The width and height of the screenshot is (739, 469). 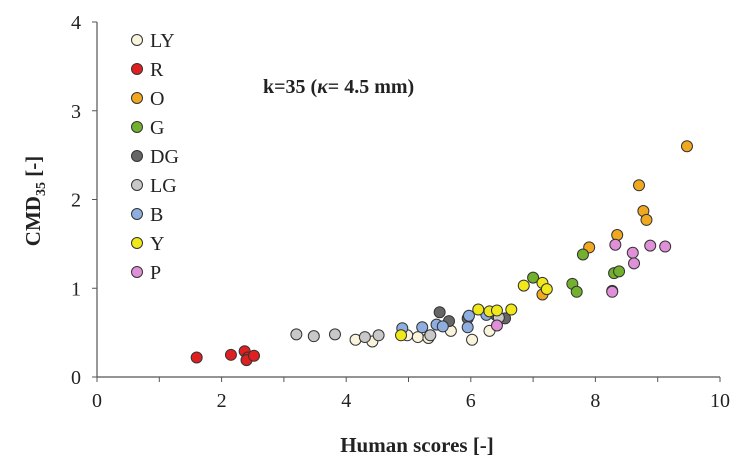 What do you see at coordinates (155, 273) in the screenshot?
I see `legend-label: P` at bounding box center [155, 273].